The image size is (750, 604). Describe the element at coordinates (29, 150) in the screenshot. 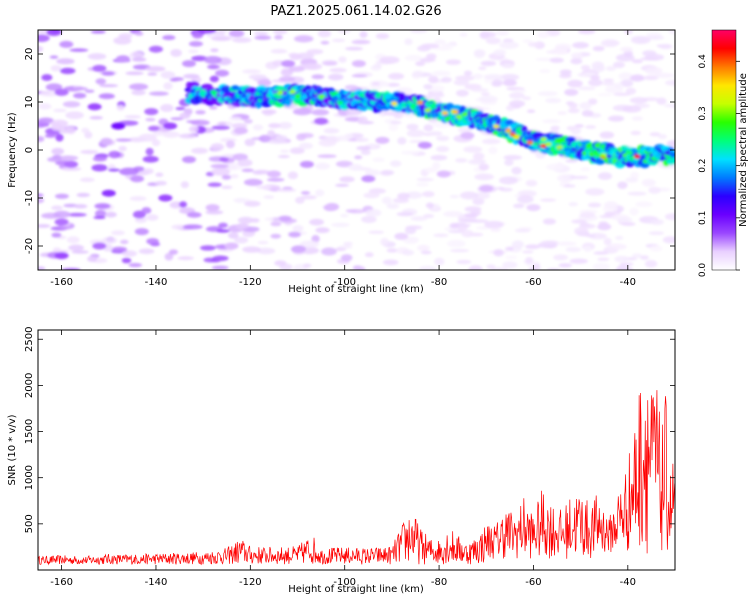

I see `y-tick-label: 0` at that location.